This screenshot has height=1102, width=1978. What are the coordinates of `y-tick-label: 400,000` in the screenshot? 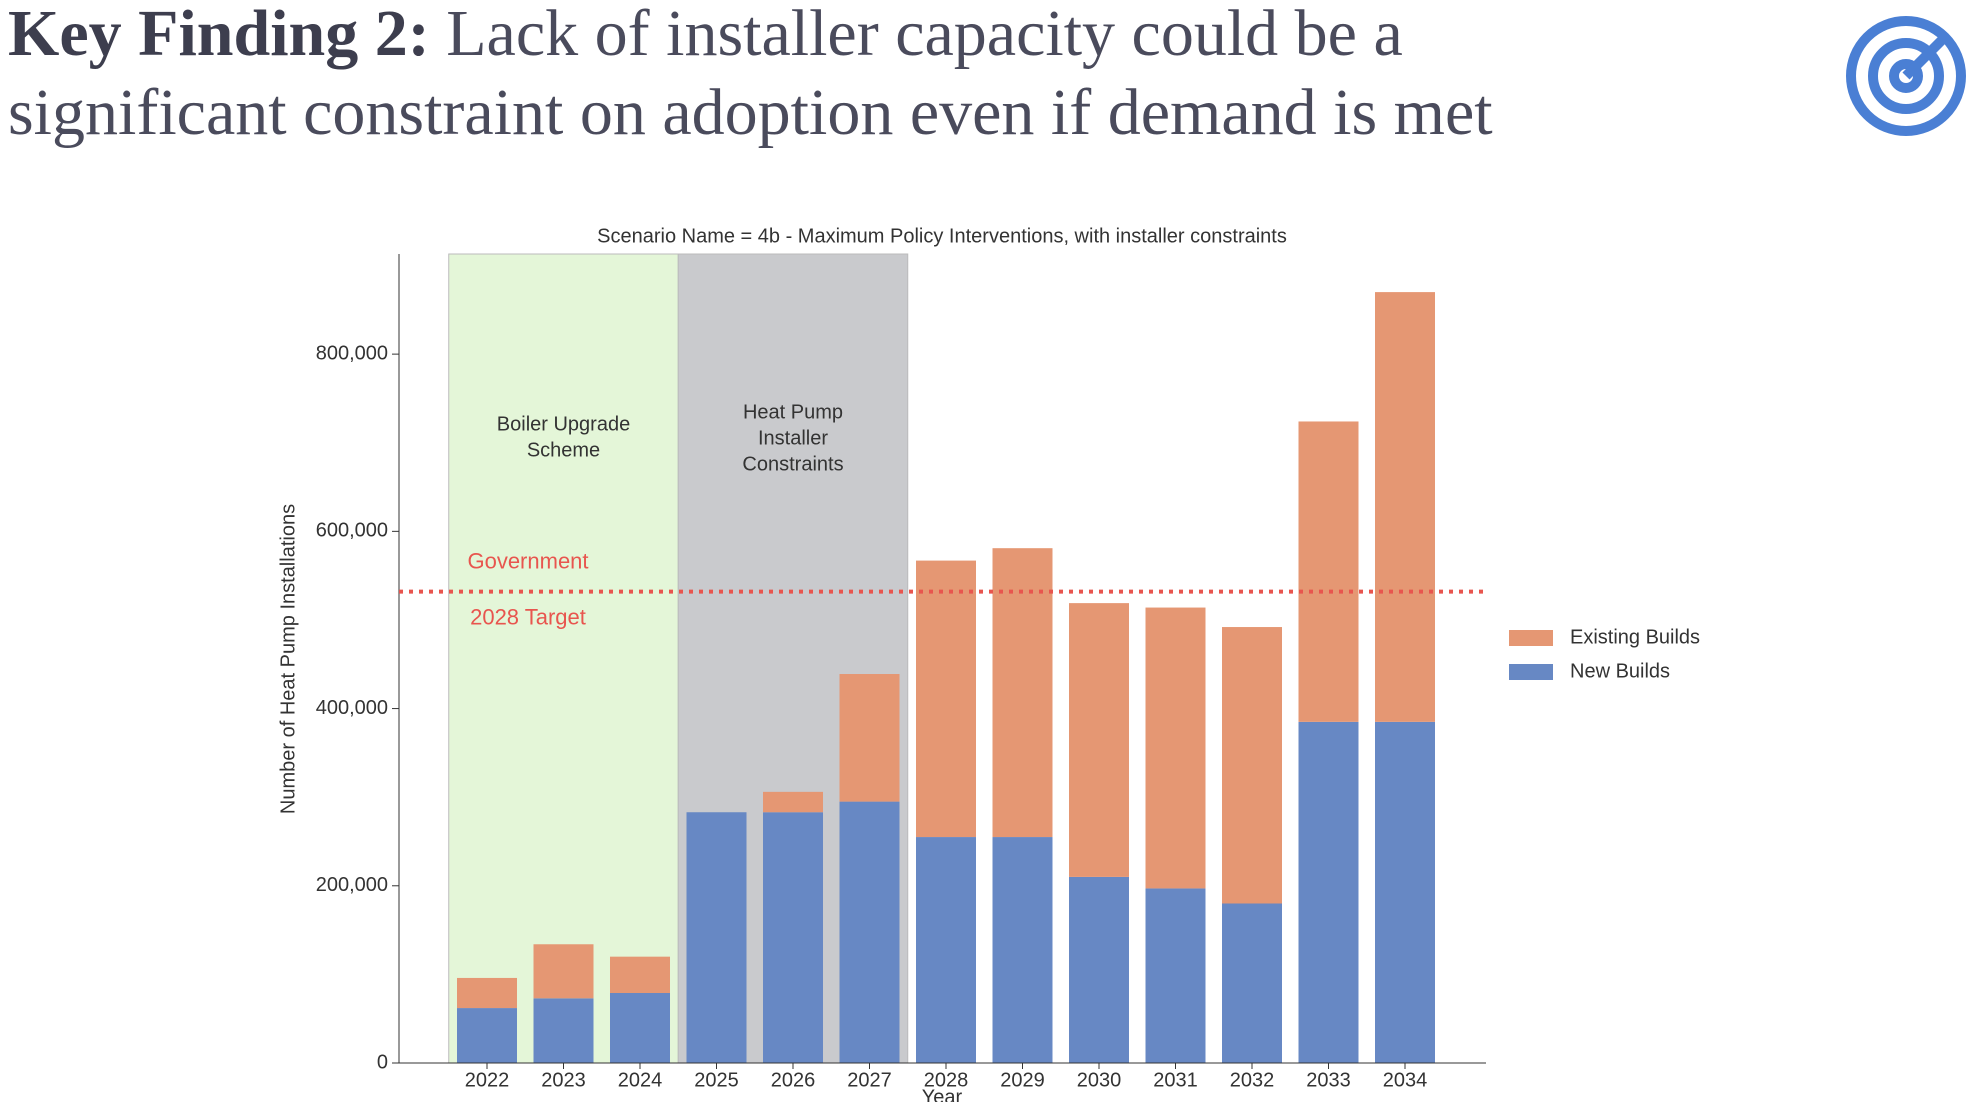 It's located at (352, 708).